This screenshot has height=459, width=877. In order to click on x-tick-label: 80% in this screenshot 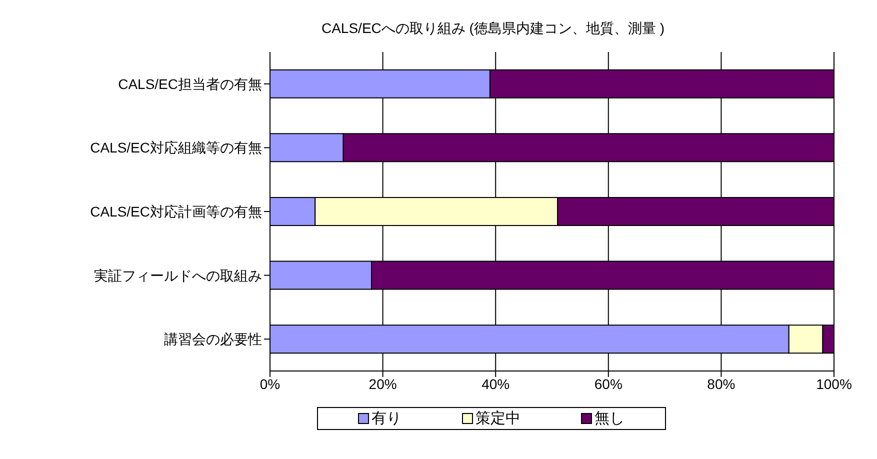, I will do `click(721, 384)`.